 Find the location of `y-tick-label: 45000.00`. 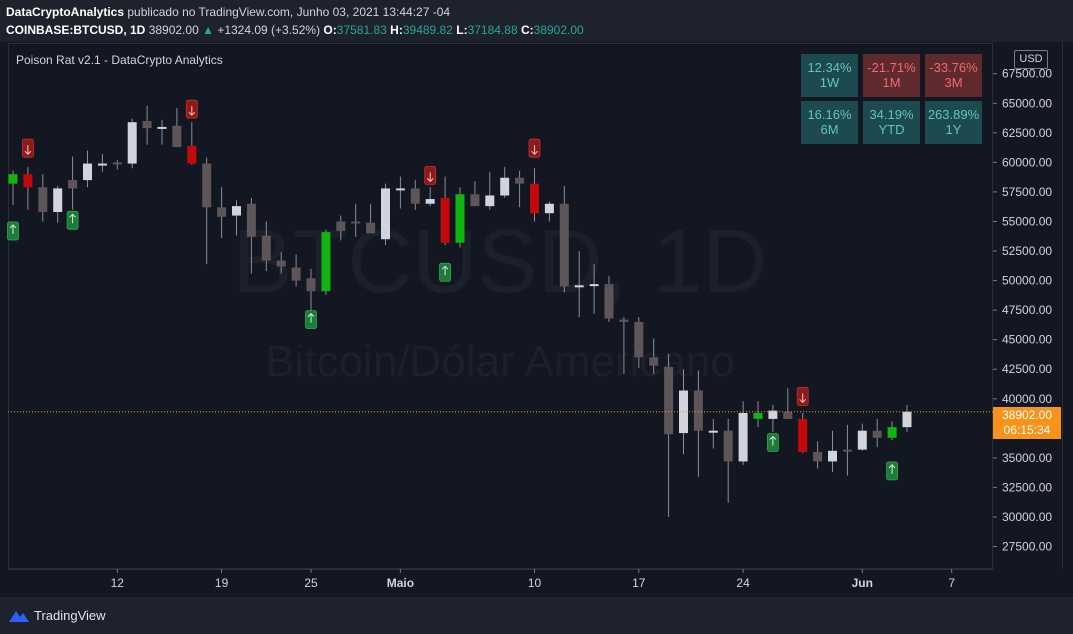

y-tick-label: 45000.00 is located at coordinates (1027, 340).